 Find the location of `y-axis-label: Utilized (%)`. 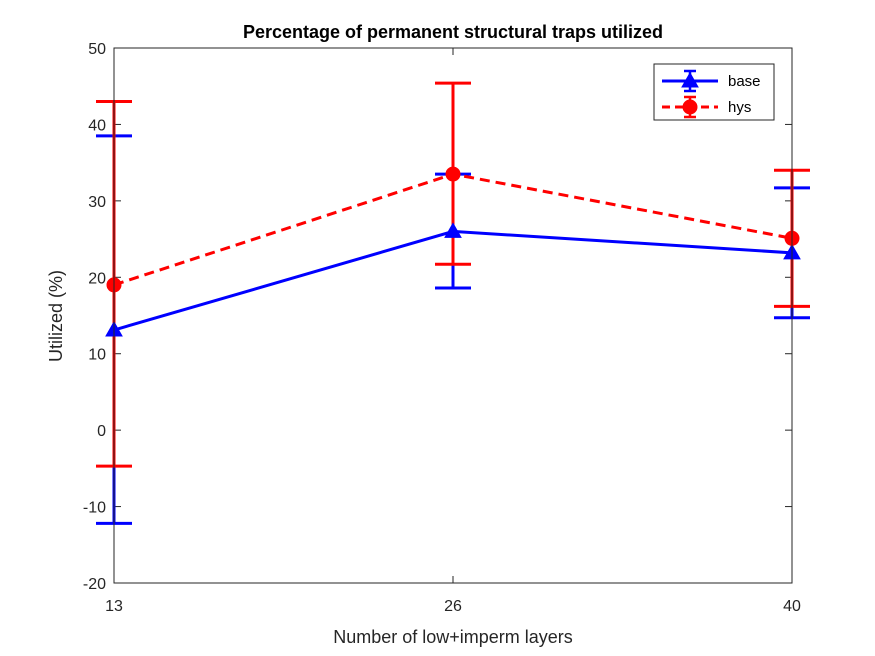

y-axis-label: Utilized (%) is located at coordinates (56, 316).